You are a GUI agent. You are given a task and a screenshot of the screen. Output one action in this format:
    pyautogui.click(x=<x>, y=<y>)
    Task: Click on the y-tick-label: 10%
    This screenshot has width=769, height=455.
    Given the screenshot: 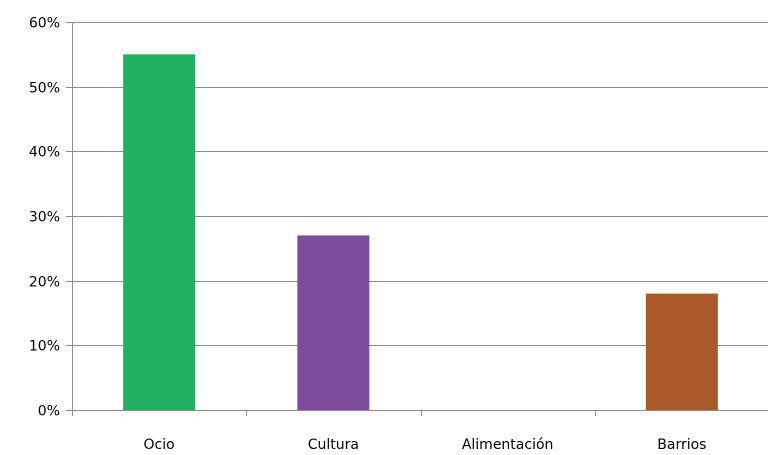 What is the action you would take?
    pyautogui.click(x=44, y=347)
    